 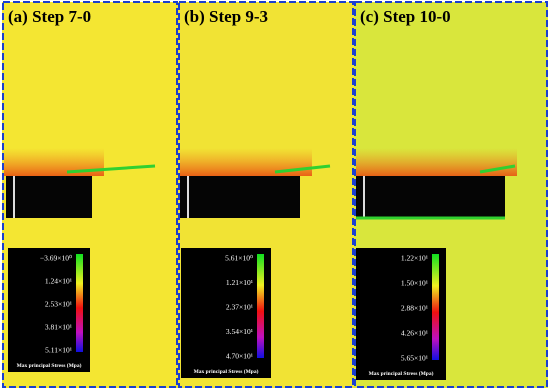 I want to click on legend-tick-label: 4.70×10¹, so click(x=239, y=356).